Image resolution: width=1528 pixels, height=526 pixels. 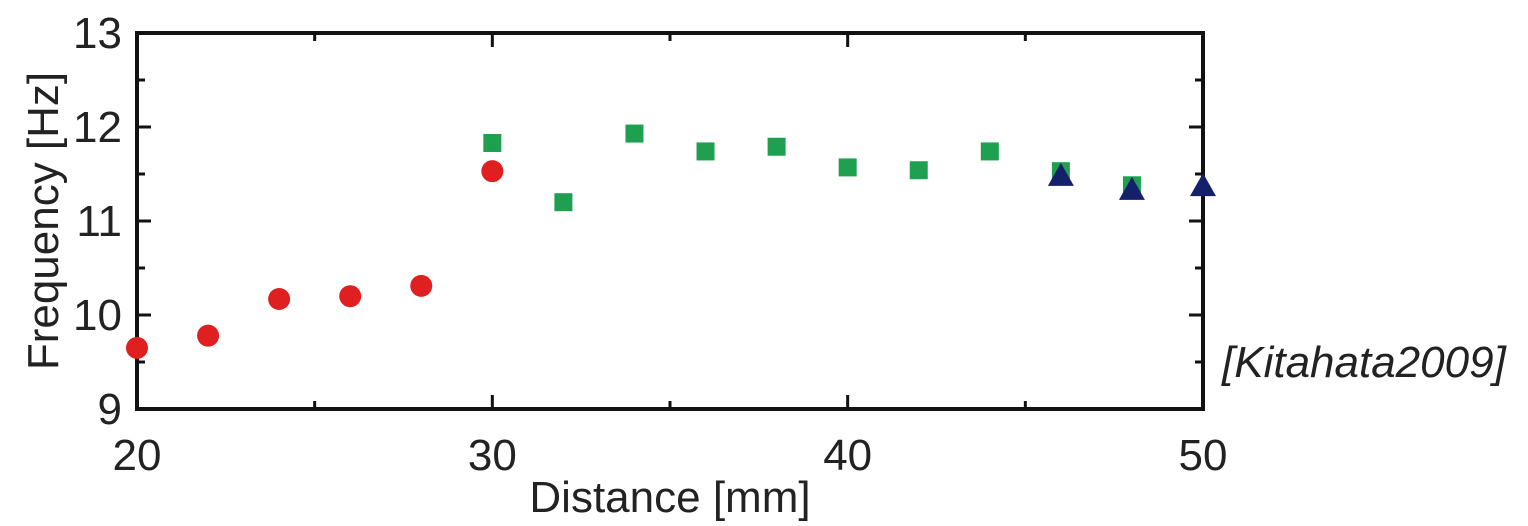 I want to click on y-tick-label: 9, so click(x=110, y=409).